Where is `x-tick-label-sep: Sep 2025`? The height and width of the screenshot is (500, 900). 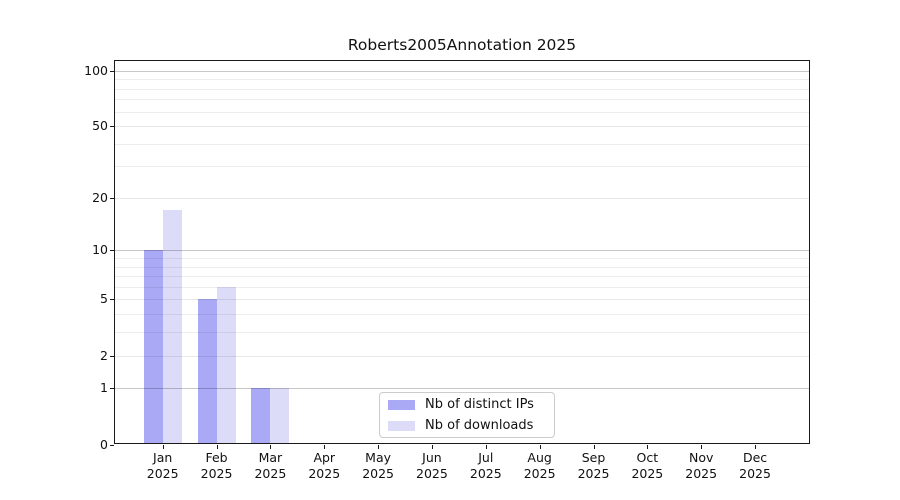
x-tick-label-sep: Sep 2025 is located at coordinates (593, 465).